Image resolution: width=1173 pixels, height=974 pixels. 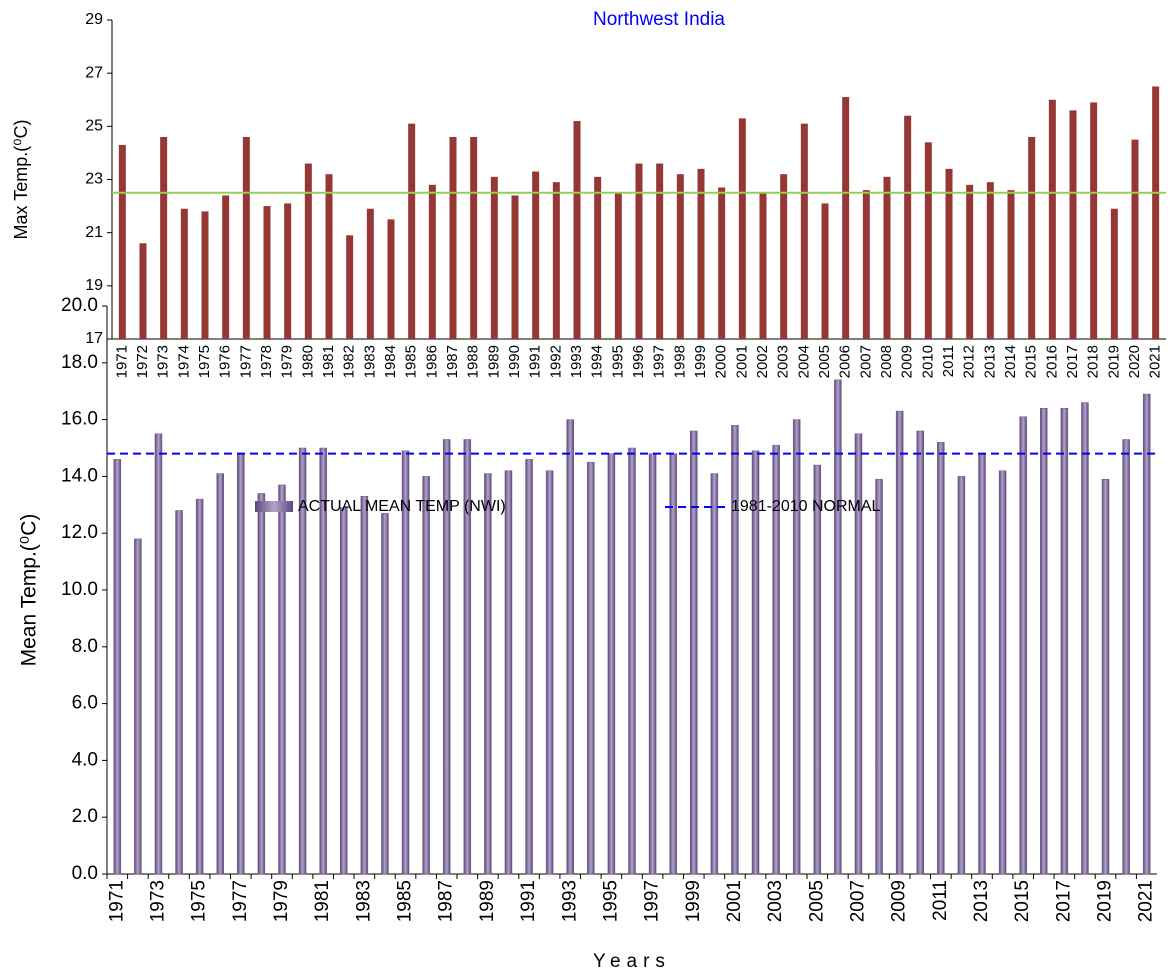 What do you see at coordinates (121, 361) in the screenshot?
I see `x-tick-label: 1971` at bounding box center [121, 361].